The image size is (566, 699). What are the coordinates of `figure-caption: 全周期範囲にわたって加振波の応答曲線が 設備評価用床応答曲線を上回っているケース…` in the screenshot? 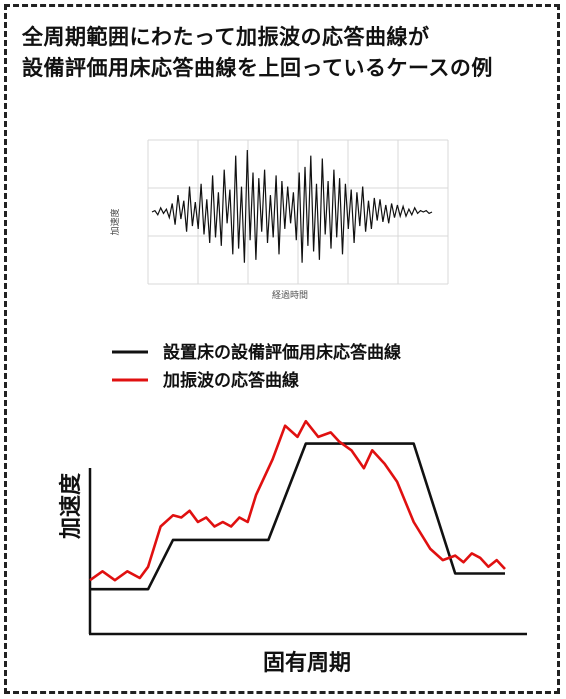 It's located at (287, 53).